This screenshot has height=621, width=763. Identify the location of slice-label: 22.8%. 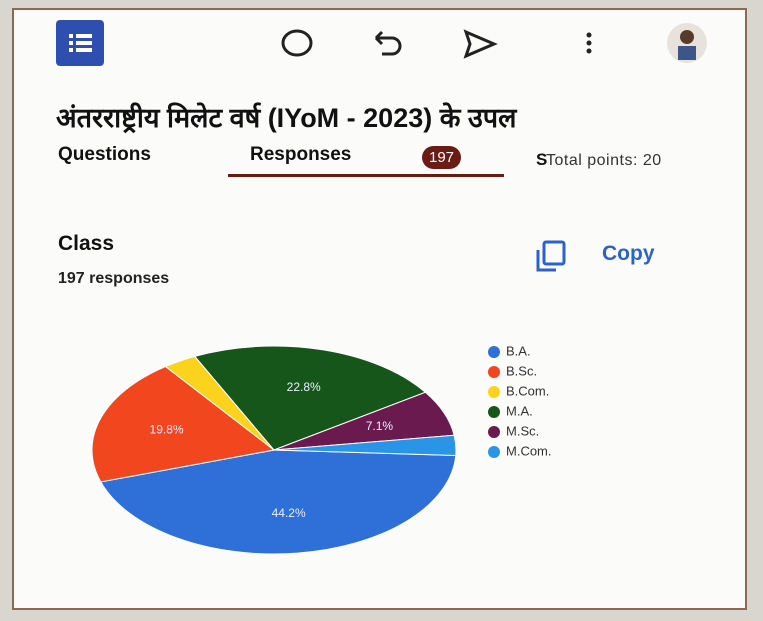
(304, 387).